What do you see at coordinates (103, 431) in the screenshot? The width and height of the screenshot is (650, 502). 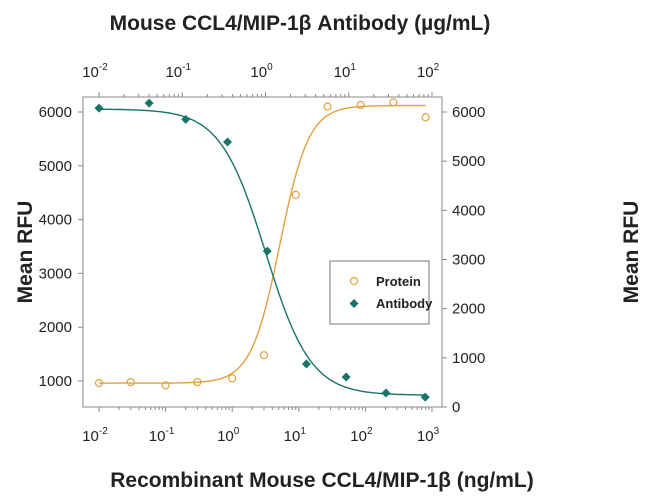 I see `x-bottom-tick-exponent: -2` at bounding box center [103, 431].